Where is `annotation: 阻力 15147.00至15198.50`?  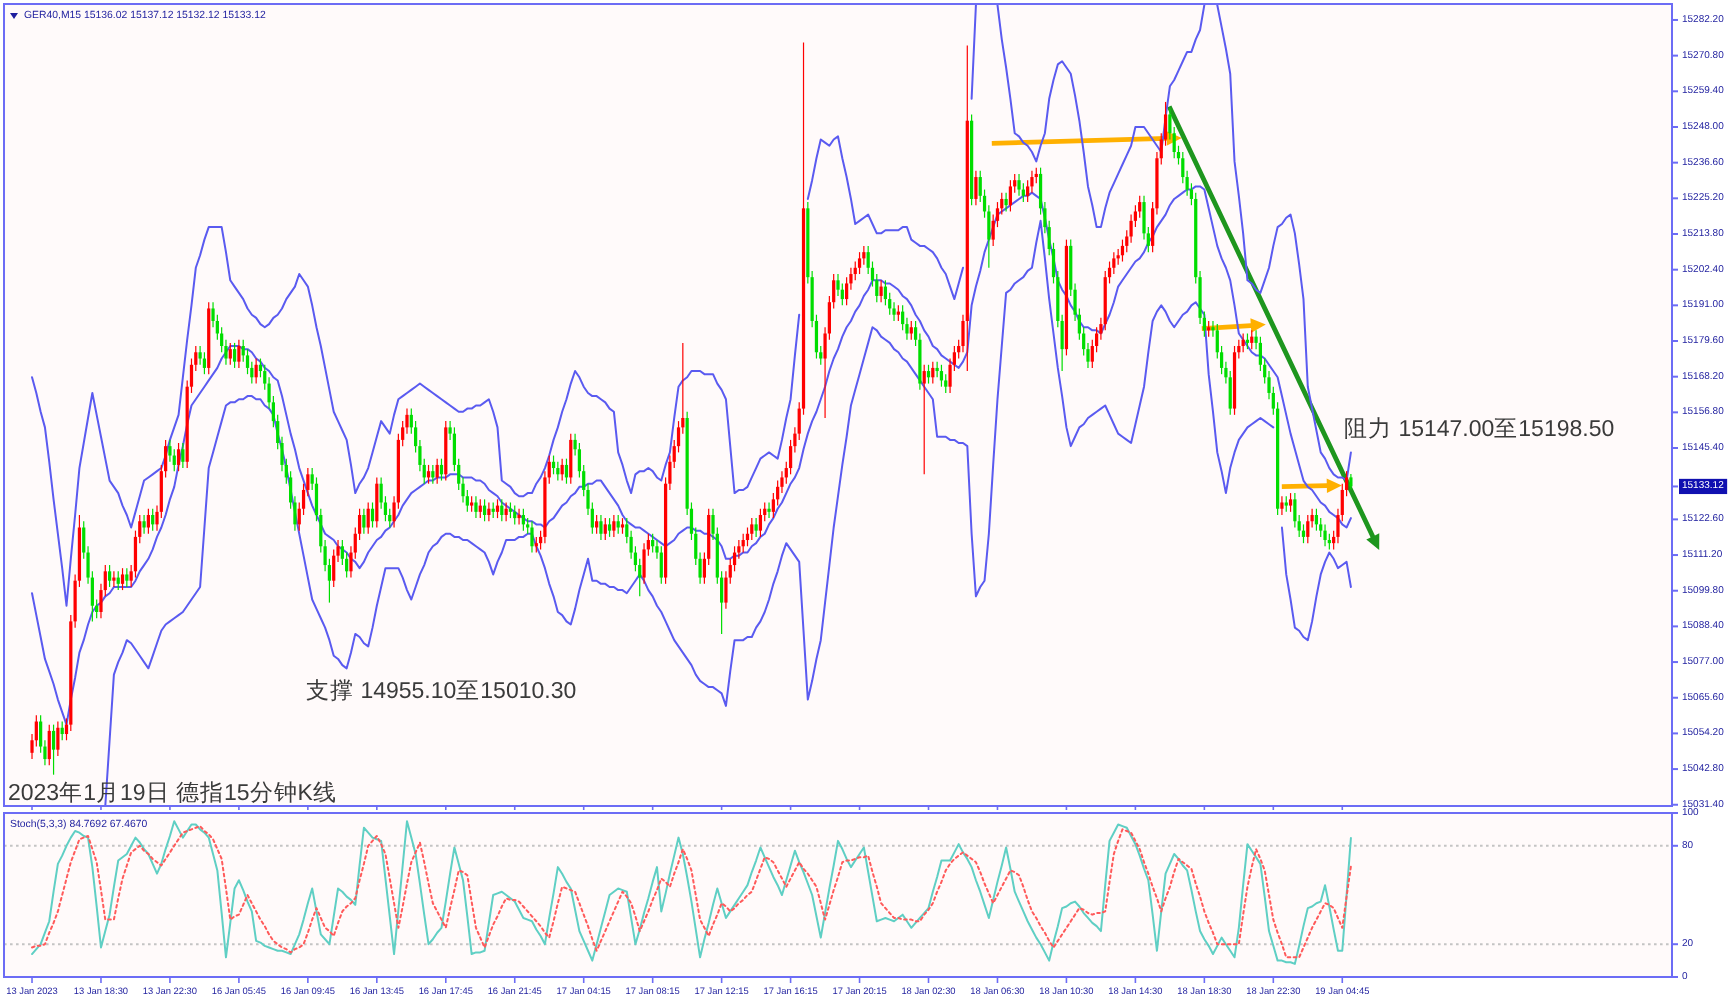
annotation: 阻力 15147.00至15198.50 is located at coordinates (1479, 429).